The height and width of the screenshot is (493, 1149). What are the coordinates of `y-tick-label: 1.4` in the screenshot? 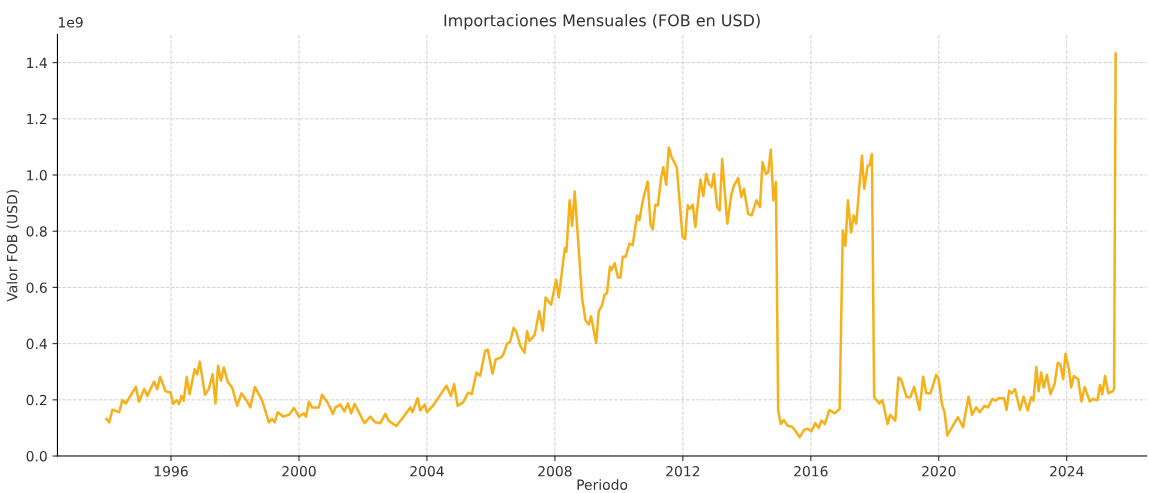 It's located at (37, 62).